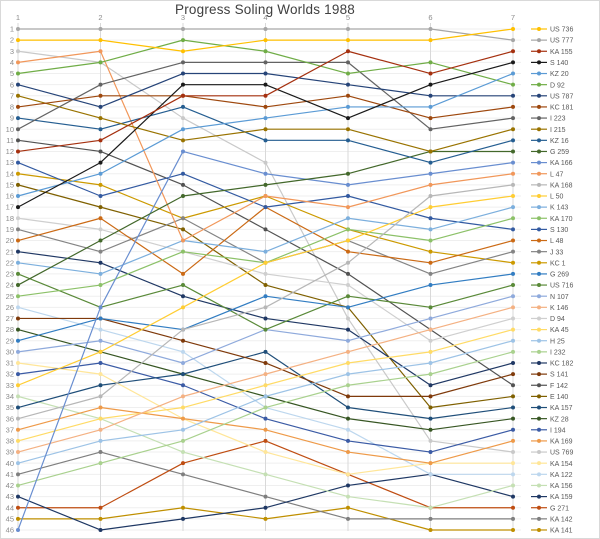 The height and width of the screenshot is (539, 600). What do you see at coordinates (561, 286) in the screenshot?
I see `legend-label: US 716` at bounding box center [561, 286].